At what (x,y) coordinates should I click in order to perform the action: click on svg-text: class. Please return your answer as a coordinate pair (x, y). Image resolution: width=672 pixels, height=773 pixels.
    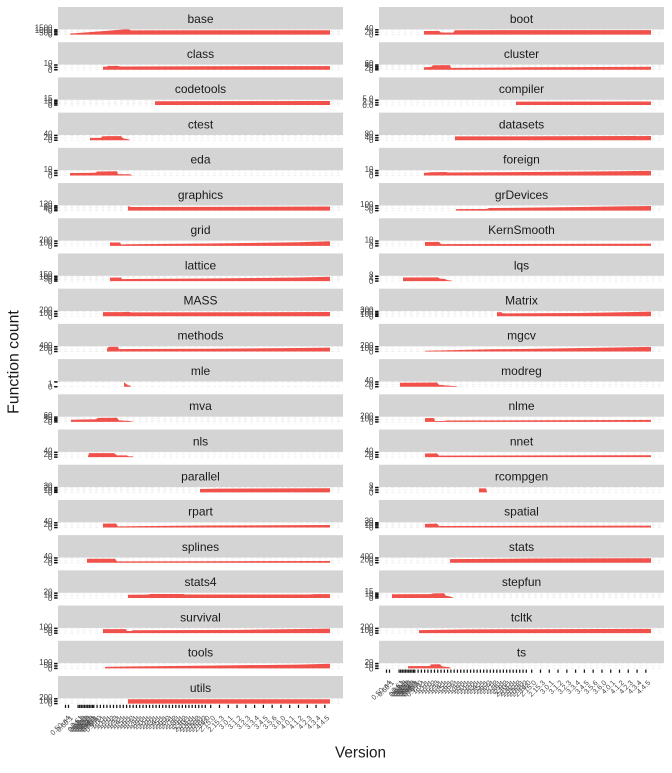
    Looking at the image, I should click on (200, 54).